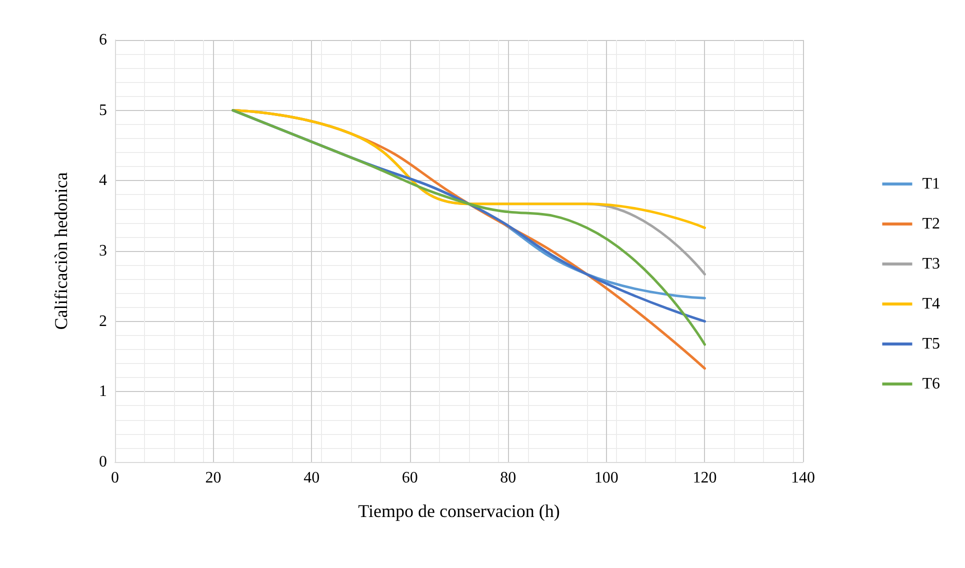 This screenshot has height=568, width=965. What do you see at coordinates (103, 251) in the screenshot?
I see `y-tick-label: 3` at bounding box center [103, 251].